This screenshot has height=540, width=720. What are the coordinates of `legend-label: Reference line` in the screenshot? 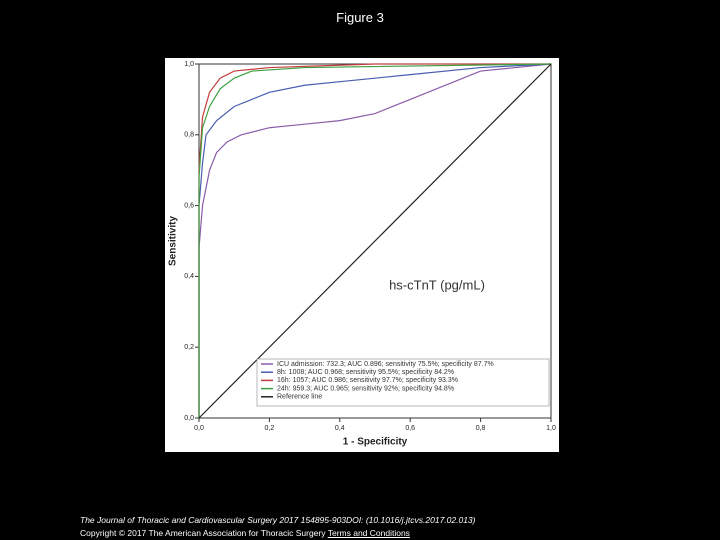 It's located at (299, 397).